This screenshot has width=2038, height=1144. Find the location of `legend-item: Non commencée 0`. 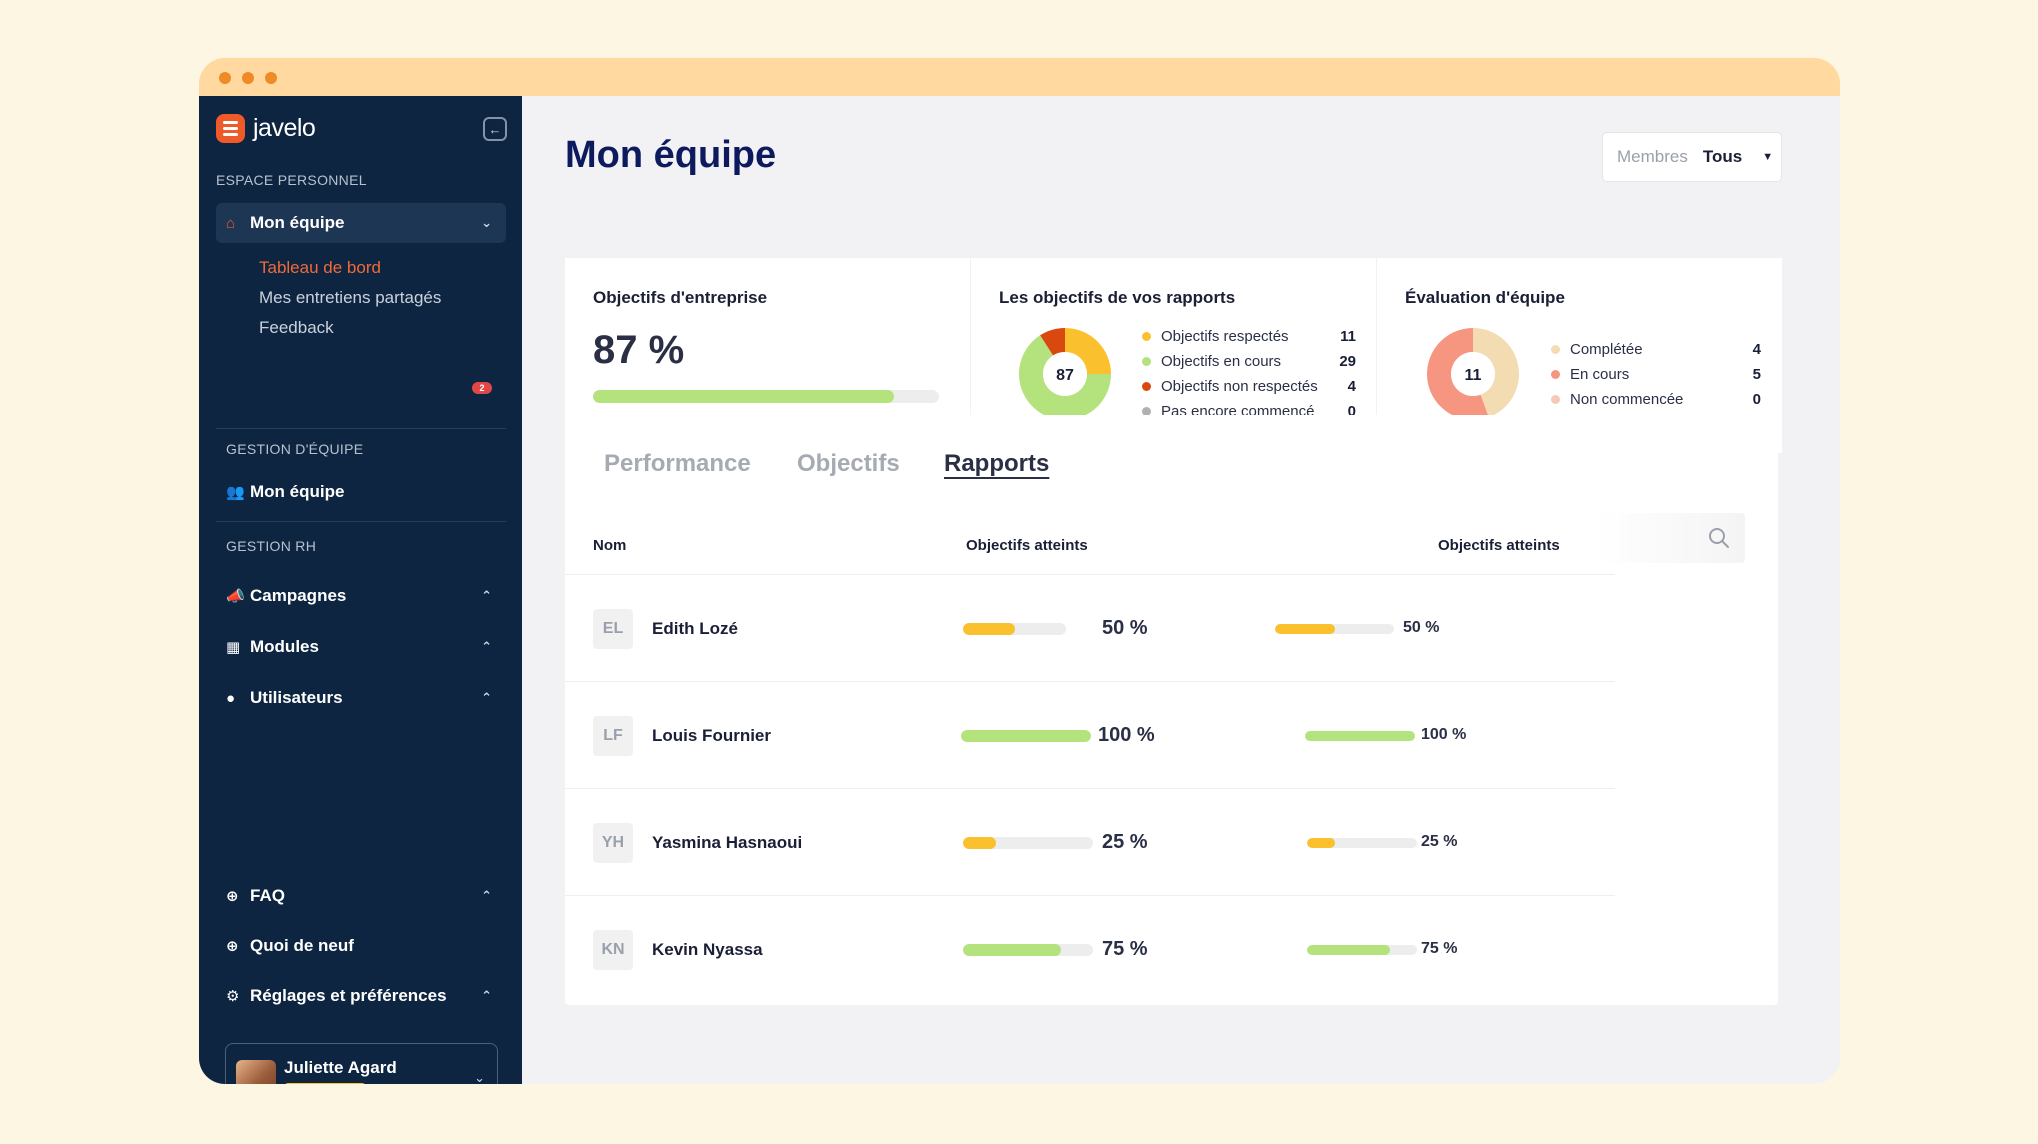

legend-item: Non commencée 0 is located at coordinates (1656, 399).